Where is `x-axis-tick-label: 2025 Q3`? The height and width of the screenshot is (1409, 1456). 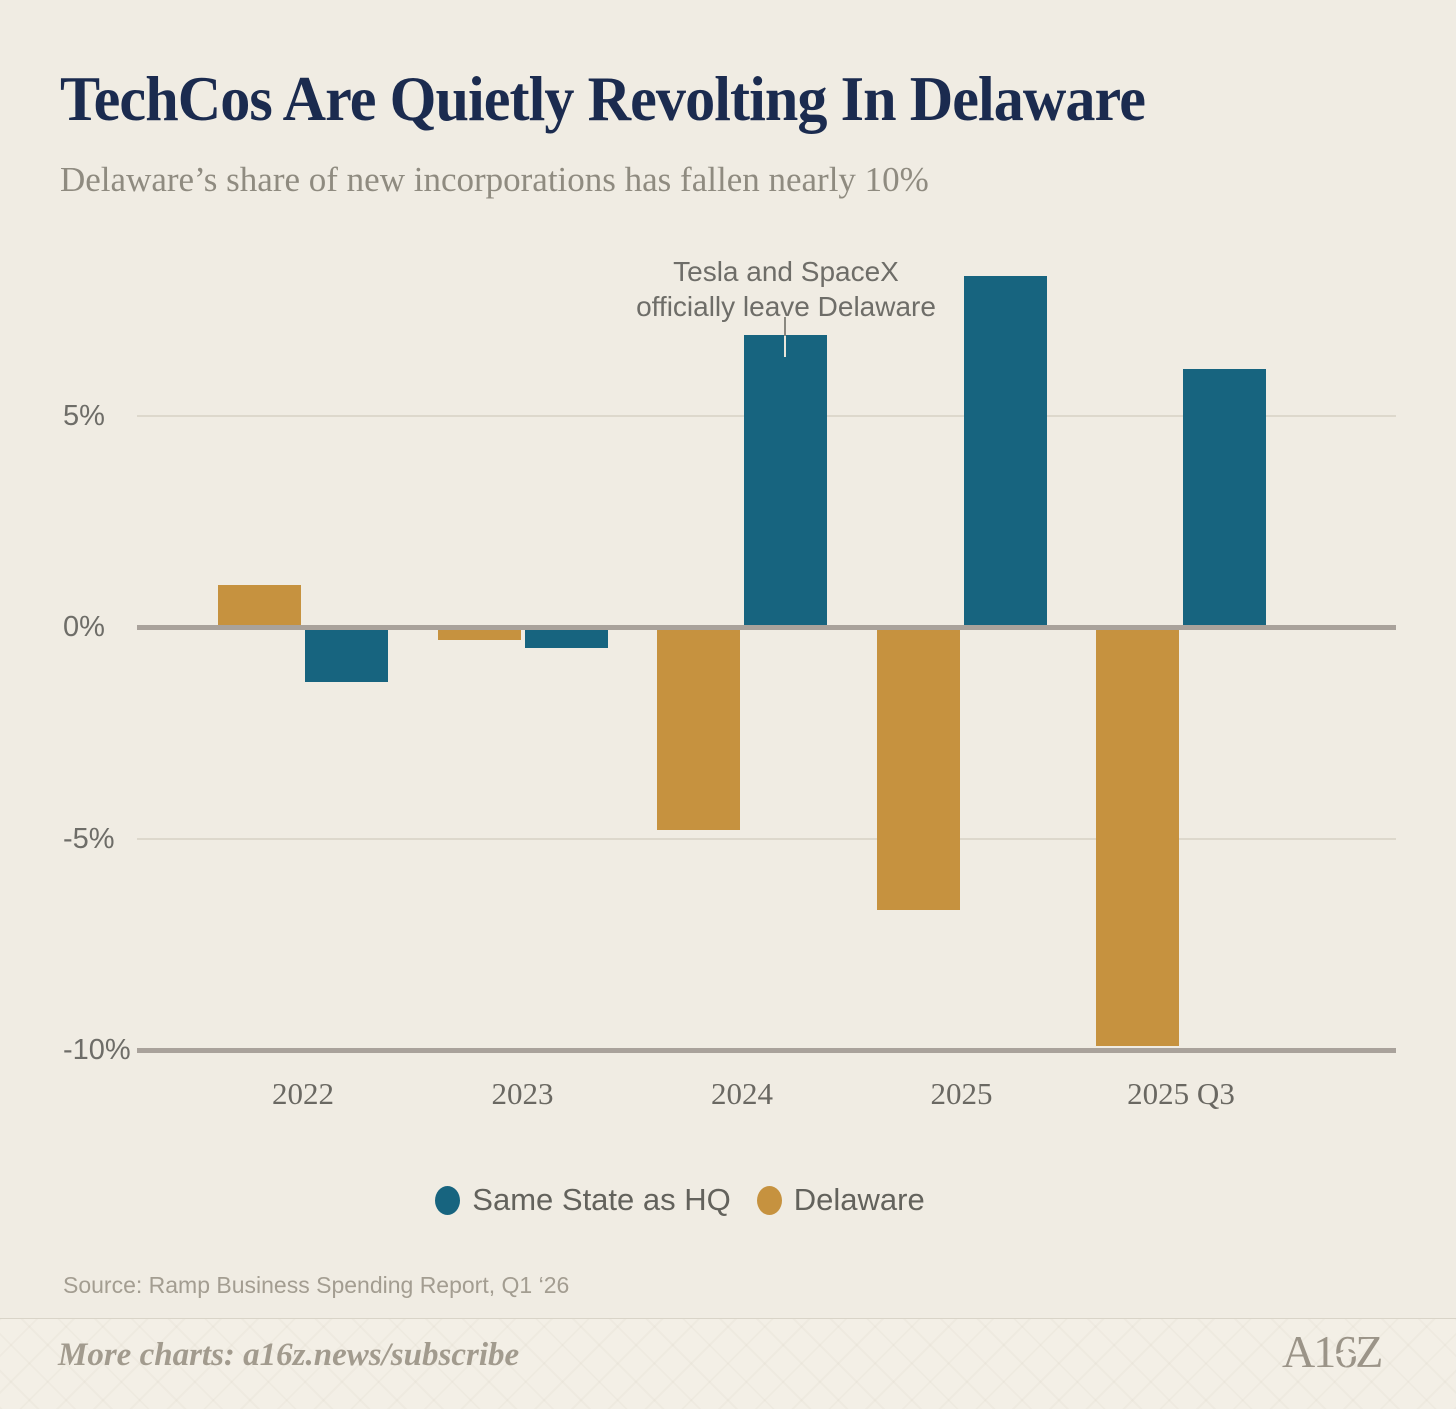 x-axis-tick-label: 2025 Q3 is located at coordinates (1181, 1093).